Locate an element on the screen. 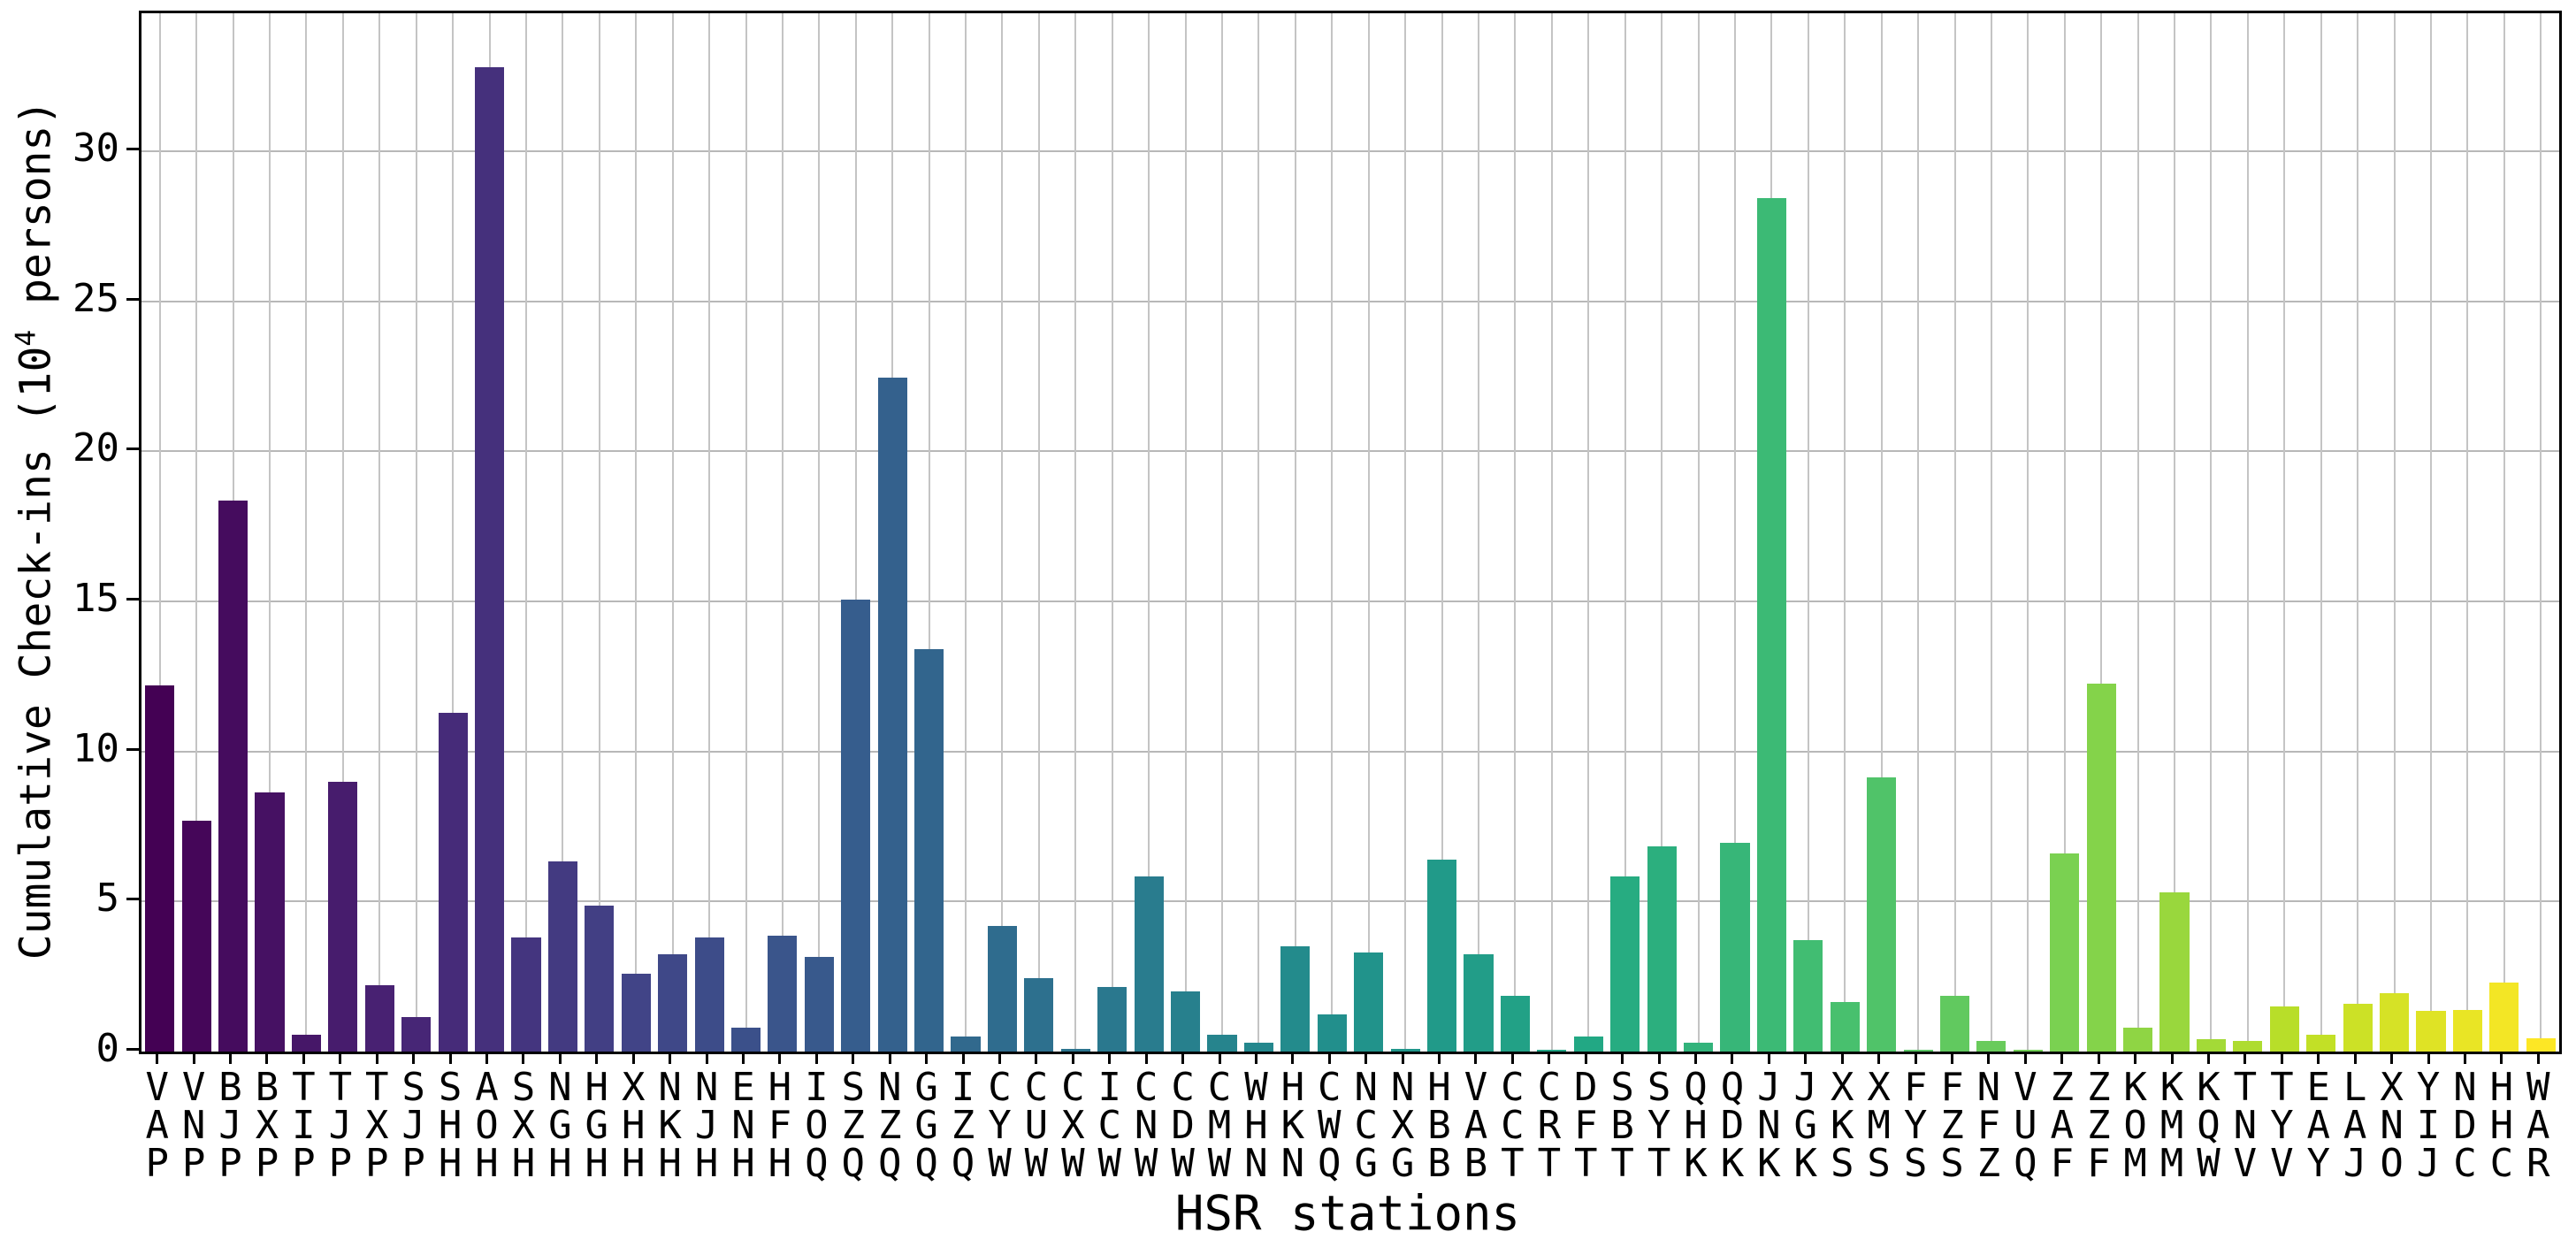 The height and width of the screenshot is (1247, 2576). x-tick-mark-YIJ is located at coordinates (2428, 1058).